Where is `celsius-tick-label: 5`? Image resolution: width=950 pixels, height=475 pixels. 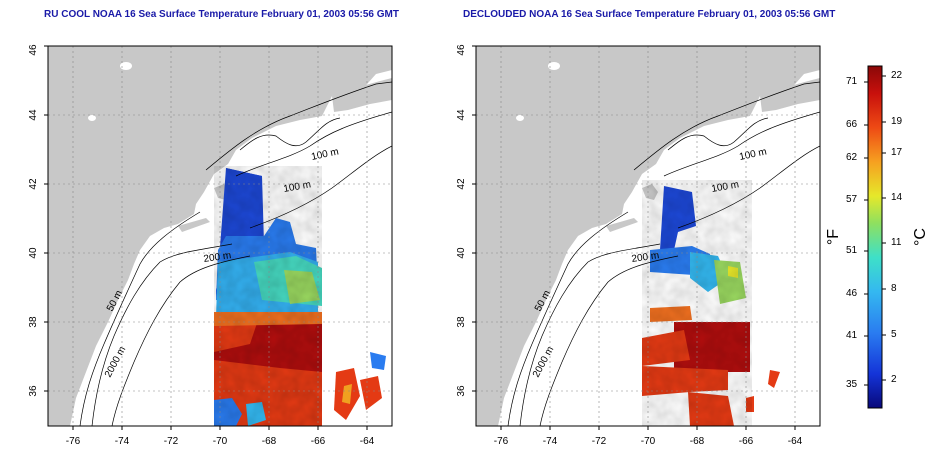
celsius-tick-label: 5 is located at coordinates (894, 334).